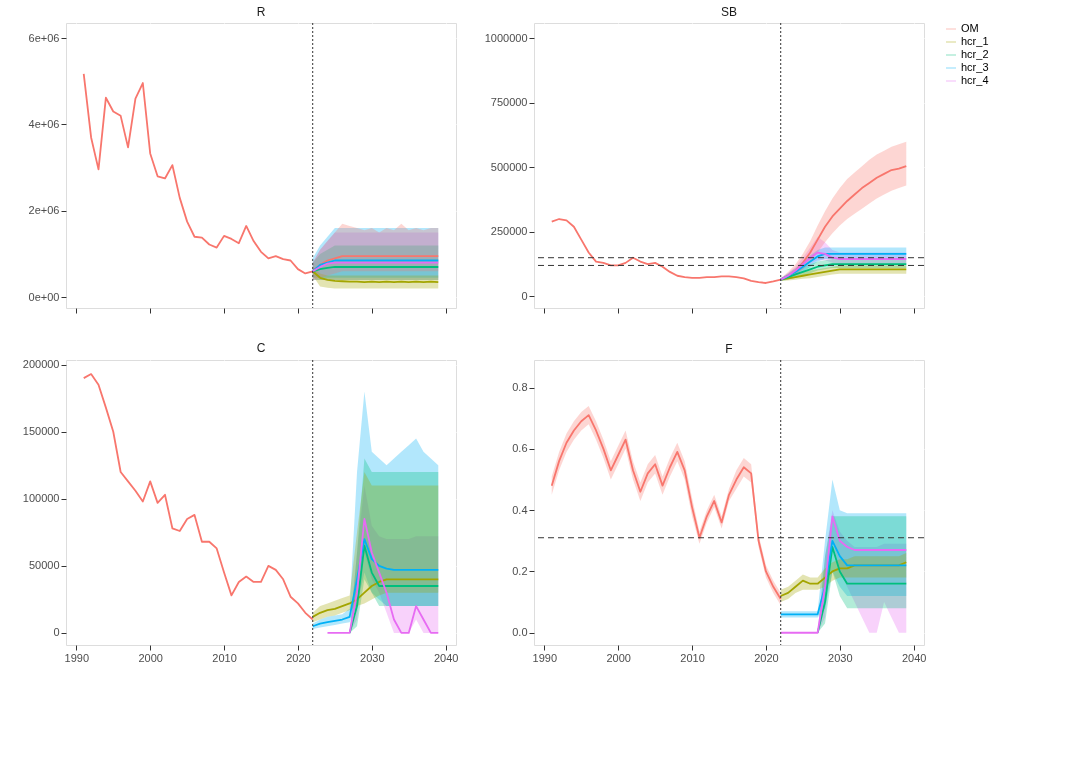 The height and width of the screenshot is (758, 1083). I want to click on y-tick-label: 0.0, so click(520, 632).